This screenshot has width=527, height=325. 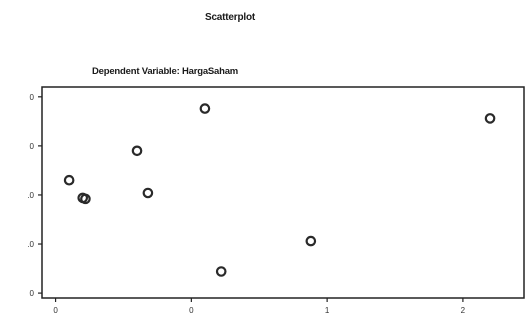 I want to click on x-axis: 0 0 1 2, so click(x=259, y=306).